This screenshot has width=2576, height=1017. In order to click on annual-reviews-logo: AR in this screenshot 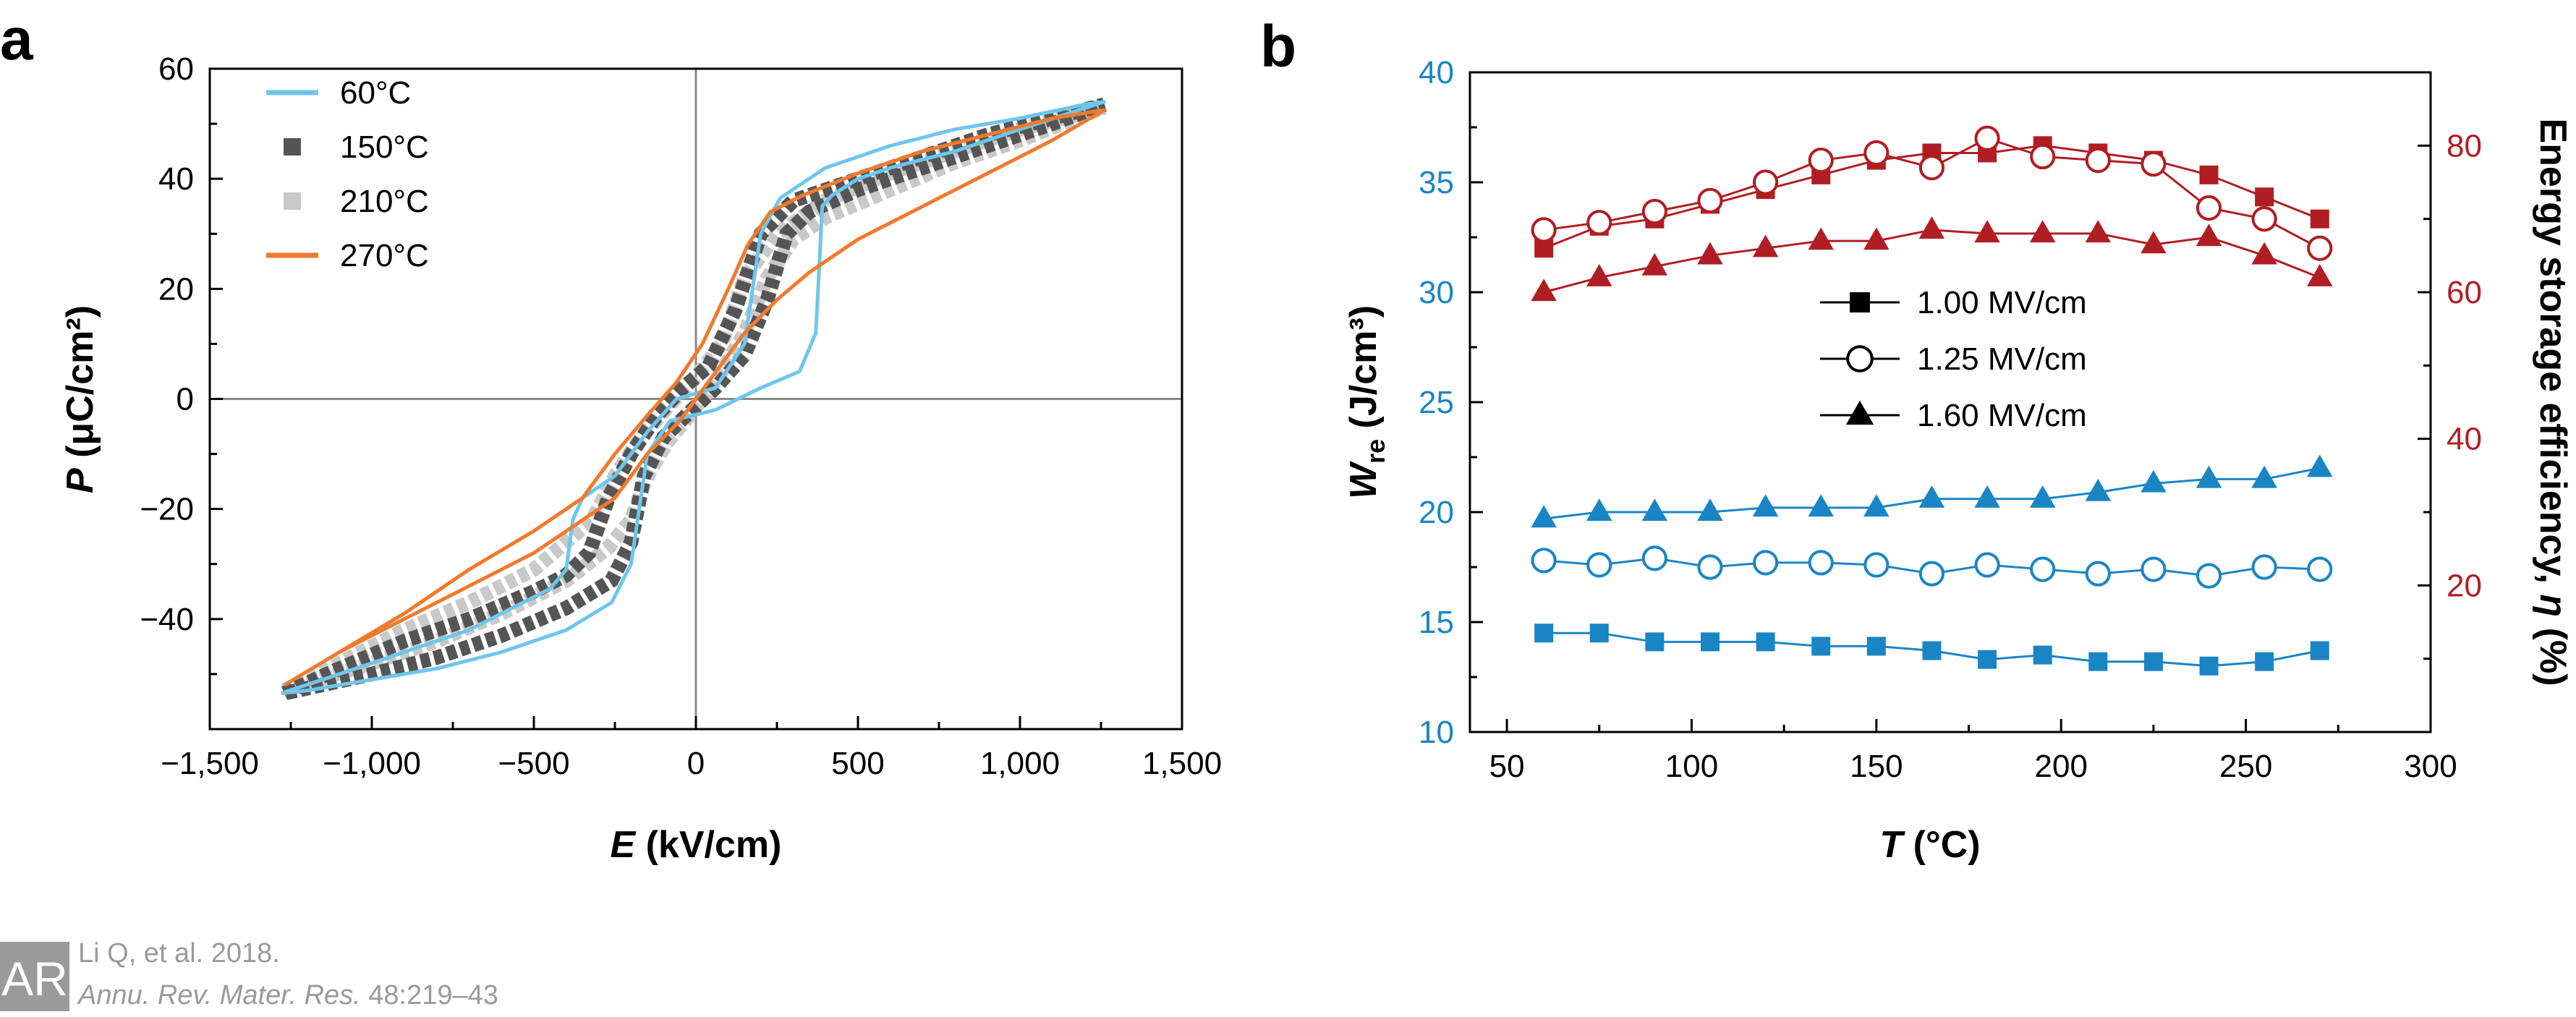, I will do `click(34, 976)`.